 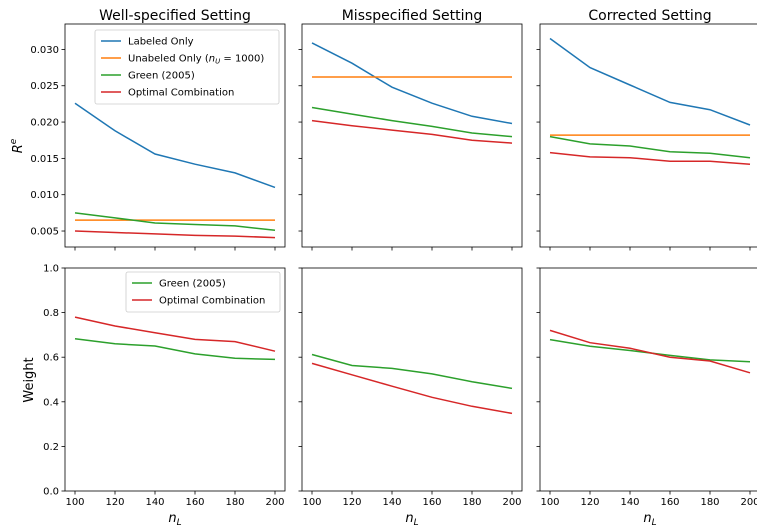 What do you see at coordinates (649, 16) in the screenshot?
I see `panel-title: Corrected Setting` at bounding box center [649, 16].